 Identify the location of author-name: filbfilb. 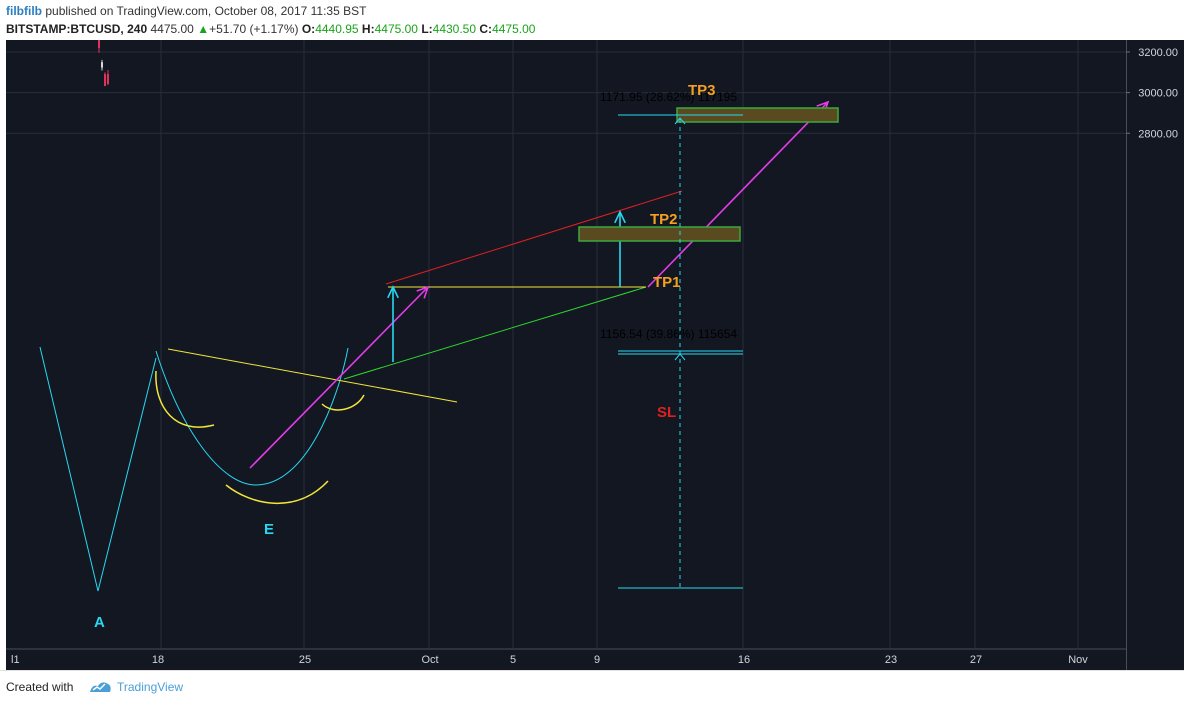
(24, 11).